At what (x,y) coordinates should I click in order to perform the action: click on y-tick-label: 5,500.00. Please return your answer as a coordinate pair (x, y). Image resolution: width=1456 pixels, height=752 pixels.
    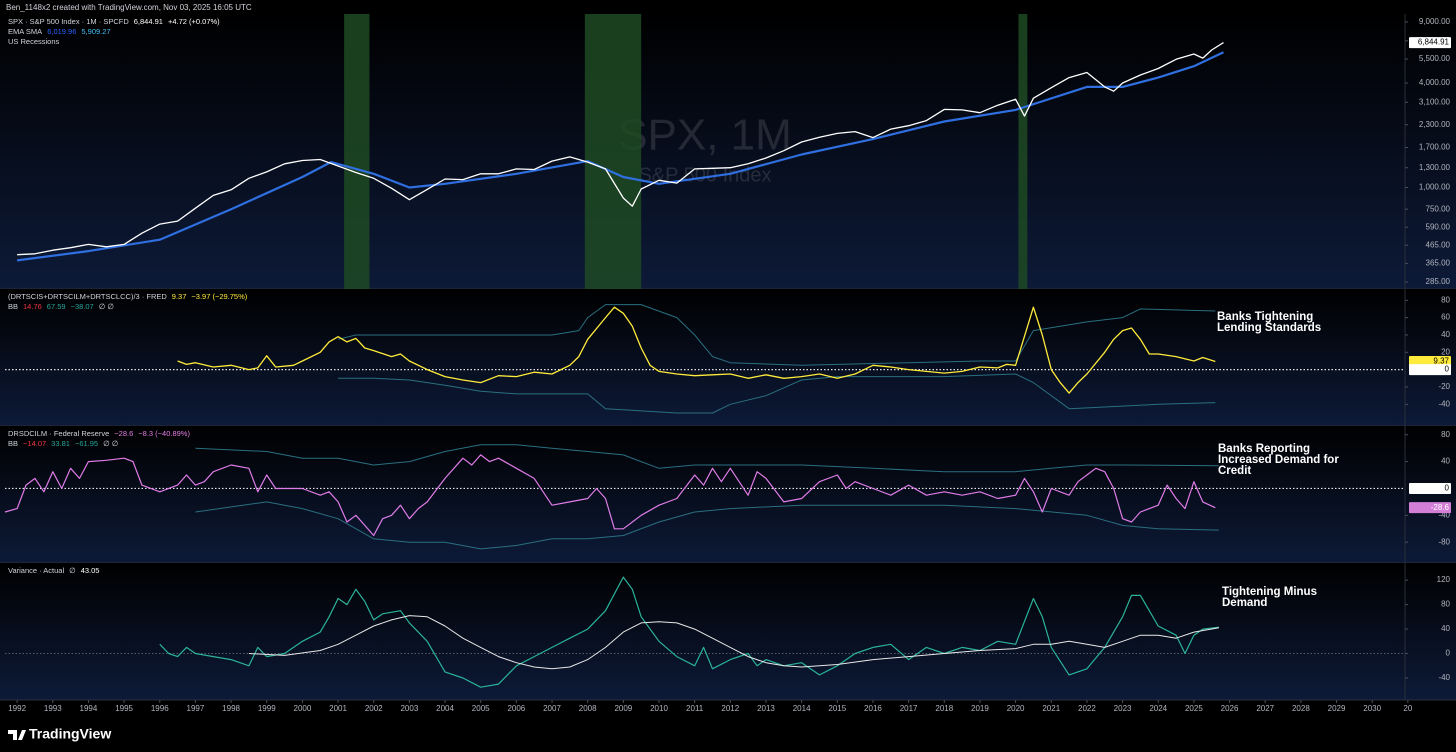
    Looking at the image, I should click on (1435, 58).